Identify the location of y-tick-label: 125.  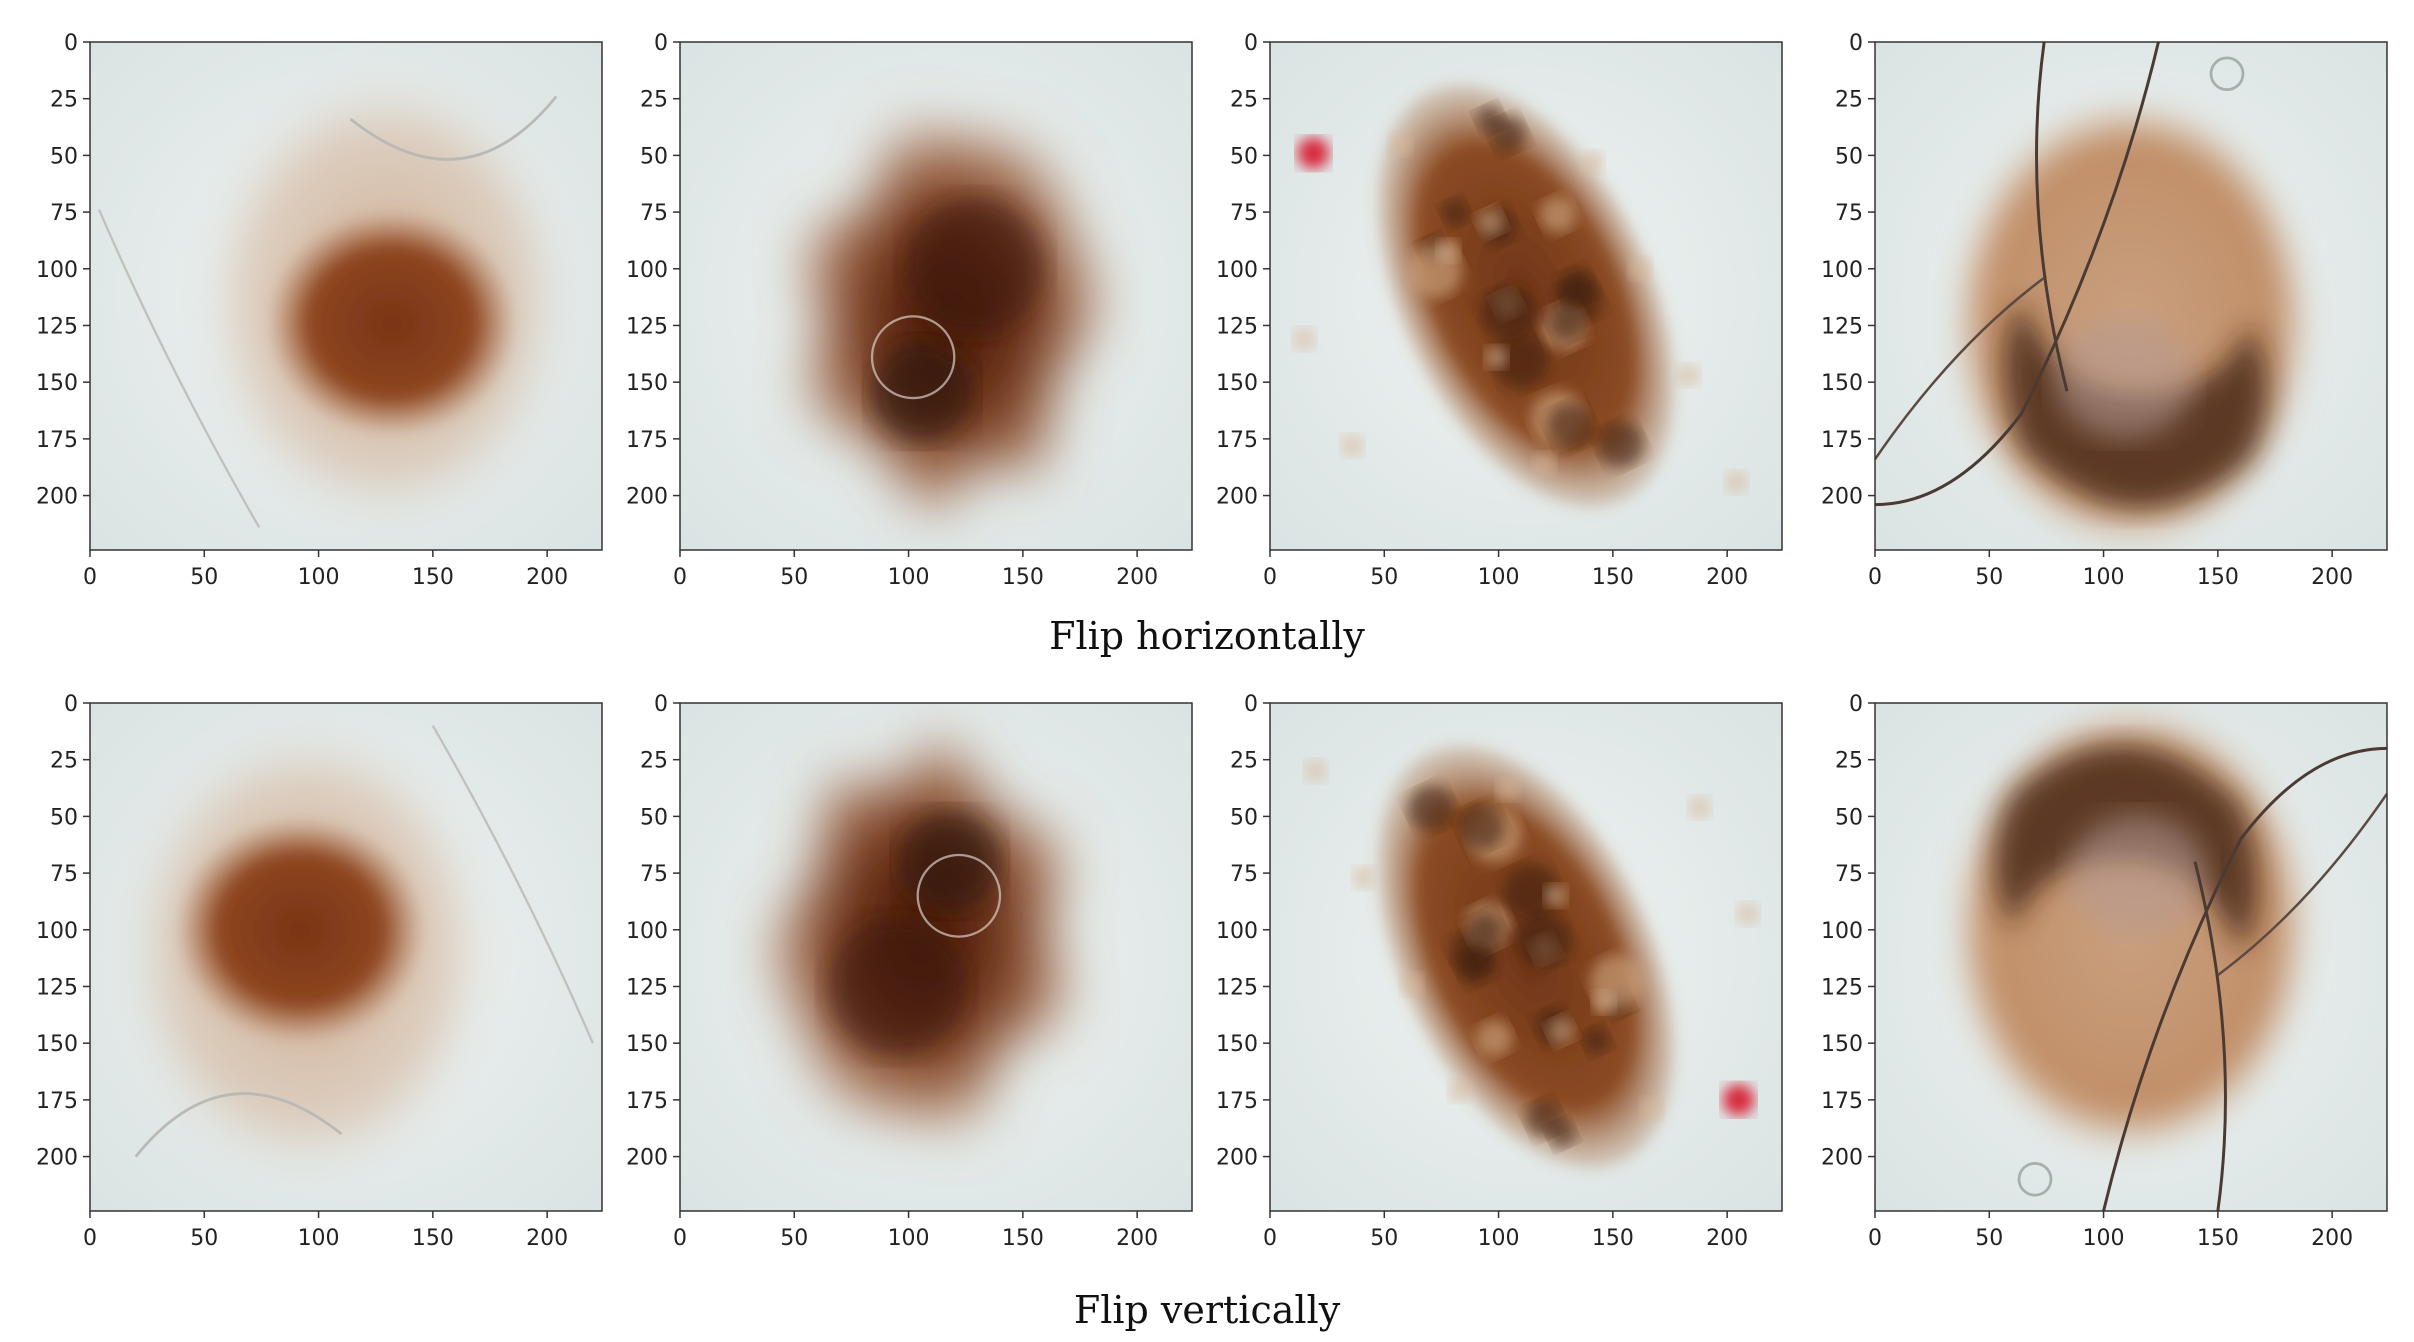
(1237, 326).